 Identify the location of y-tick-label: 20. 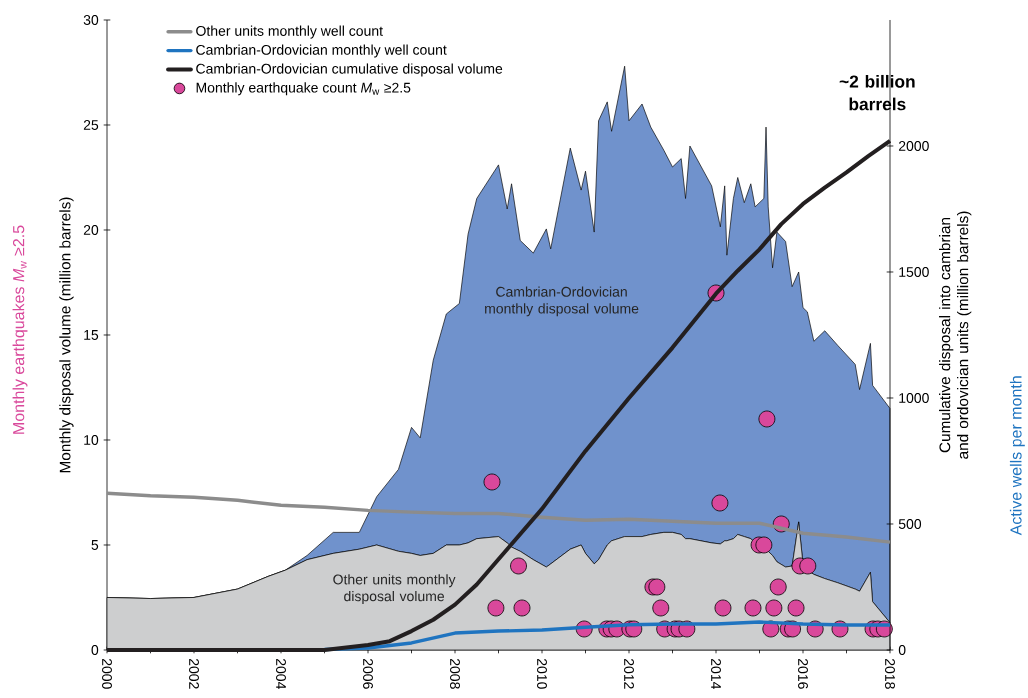
(91, 230).